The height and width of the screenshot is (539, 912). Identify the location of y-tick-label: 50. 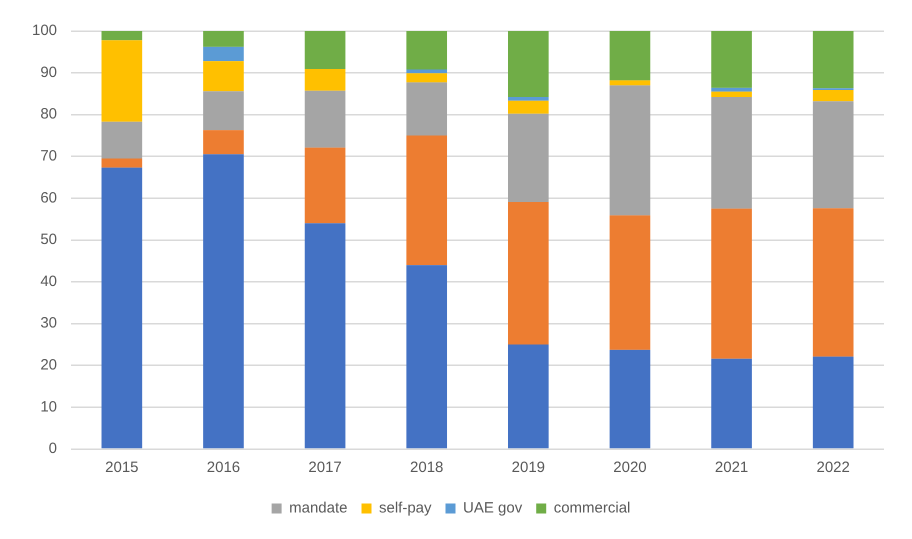
(49, 239).